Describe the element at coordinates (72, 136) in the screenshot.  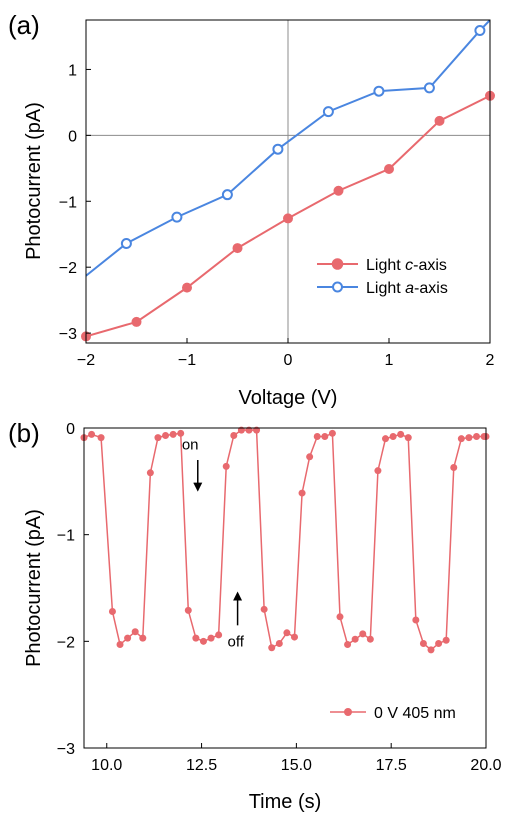
I see `a-y-tick-label: 0` at that location.